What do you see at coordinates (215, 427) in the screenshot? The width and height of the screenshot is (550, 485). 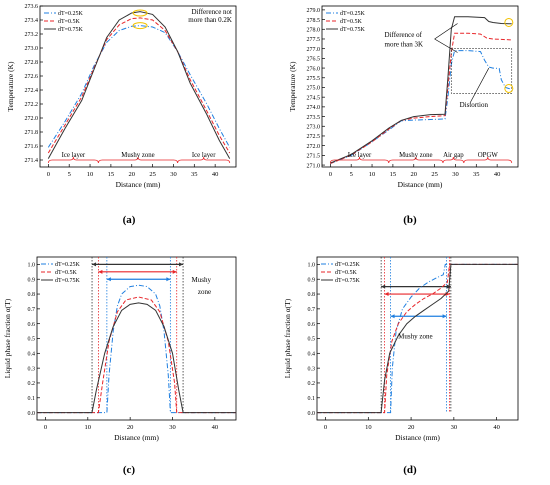 I see `x-tick-label-c: 40` at bounding box center [215, 427].